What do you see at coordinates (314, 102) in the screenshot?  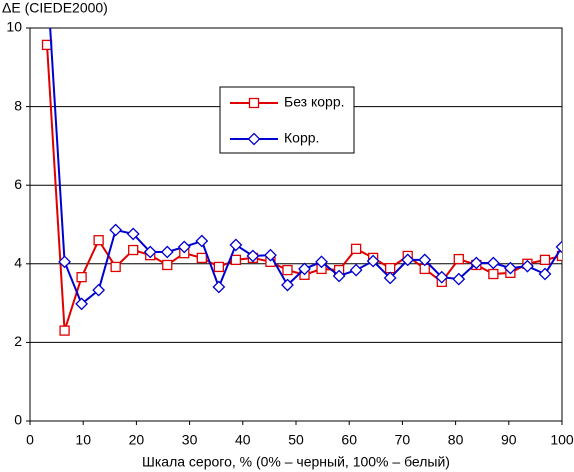 I see `legend-label: Без корр.` at bounding box center [314, 102].